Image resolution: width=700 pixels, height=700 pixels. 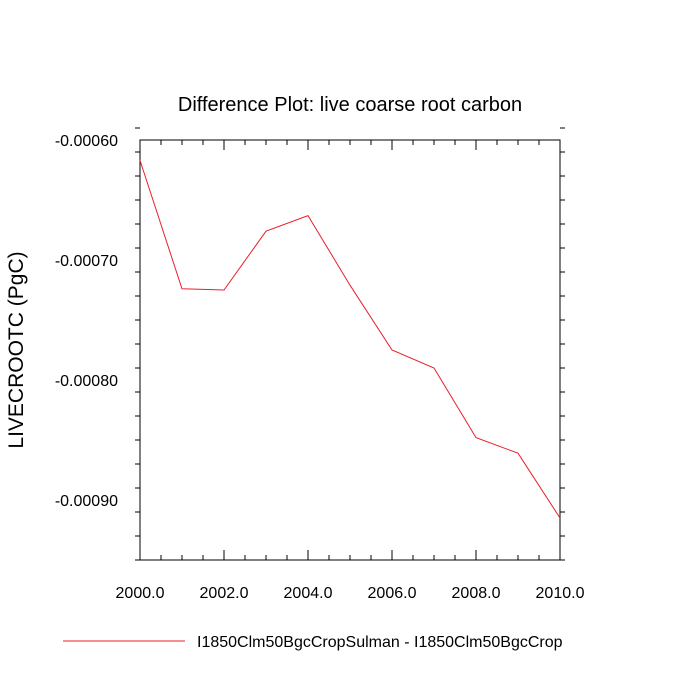 I want to click on x-tick-label: 2004.0, so click(x=308, y=593).